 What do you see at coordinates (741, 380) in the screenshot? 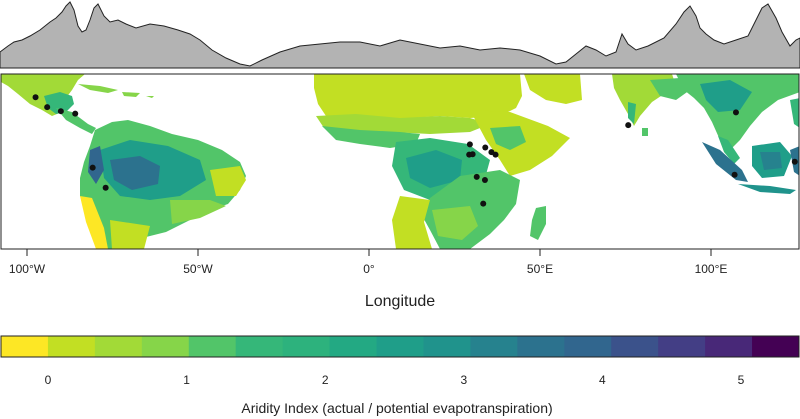
I see `colorbar-tick-label: 5` at bounding box center [741, 380].